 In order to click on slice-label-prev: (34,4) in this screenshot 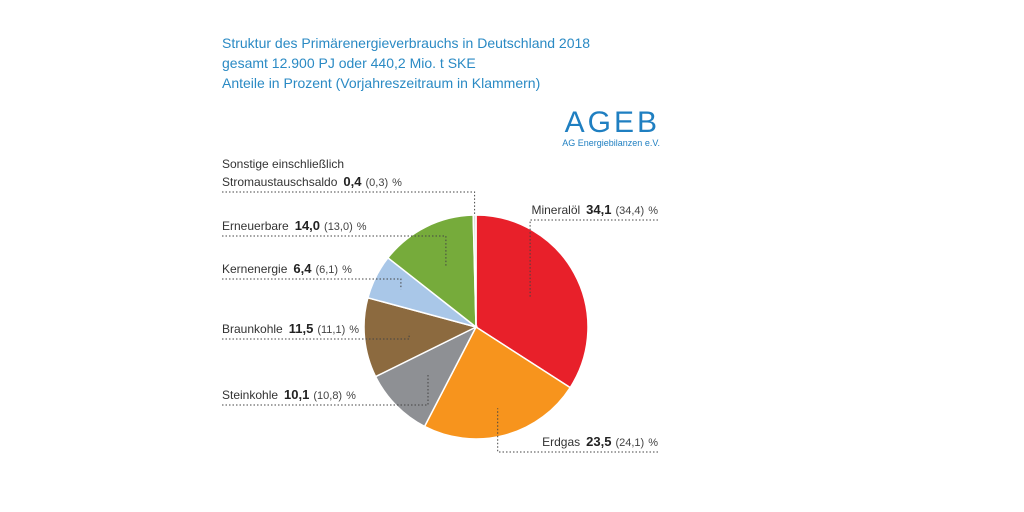, I will do `click(629, 211)`.